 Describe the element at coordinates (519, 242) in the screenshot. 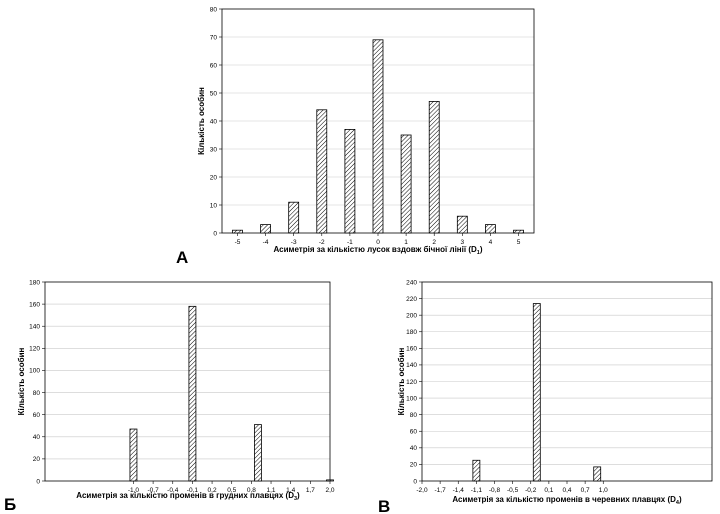

I see `x-tick-label: 5` at that location.